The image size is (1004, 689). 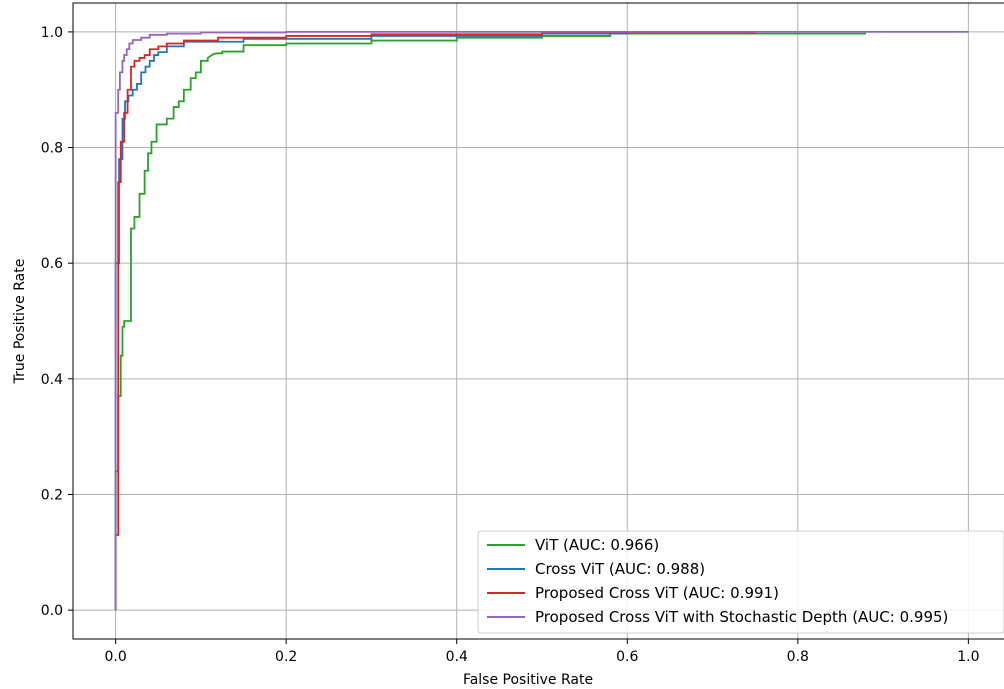 What do you see at coordinates (52, 33) in the screenshot?
I see `y-tick-label: 1.0` at bounding box center [52, 33].